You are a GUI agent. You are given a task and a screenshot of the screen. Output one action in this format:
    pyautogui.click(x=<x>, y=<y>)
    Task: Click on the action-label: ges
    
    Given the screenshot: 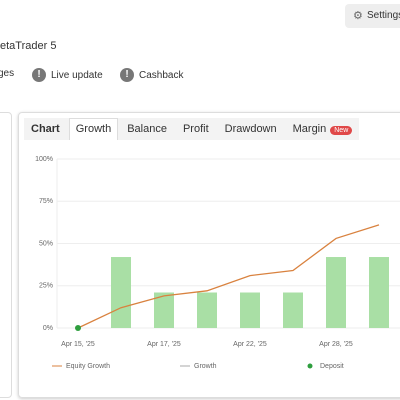 What is the action you would take?
    pyautogui.click(x=7, y=73)
    